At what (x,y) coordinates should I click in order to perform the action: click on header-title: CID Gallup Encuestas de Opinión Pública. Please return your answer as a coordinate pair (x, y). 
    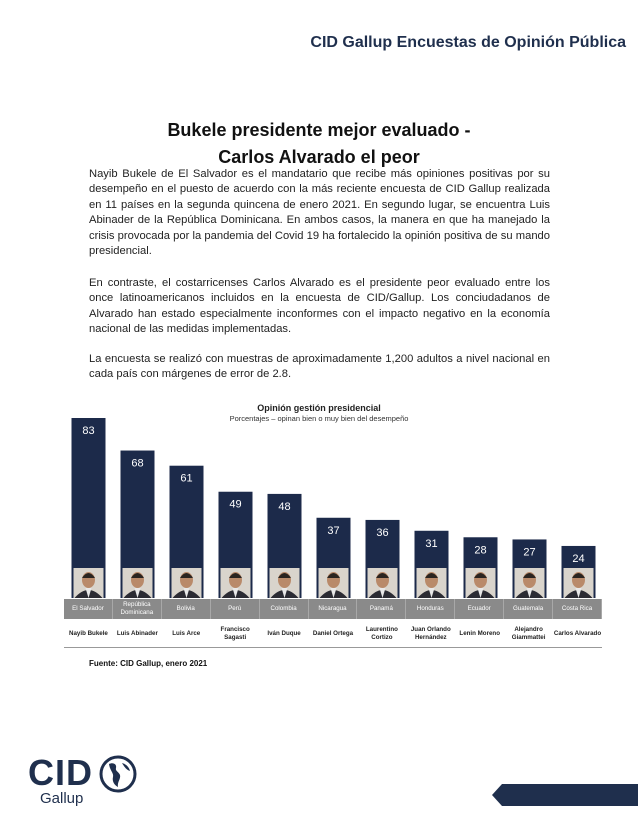
    Looking at the image, I should click on (468, 42).